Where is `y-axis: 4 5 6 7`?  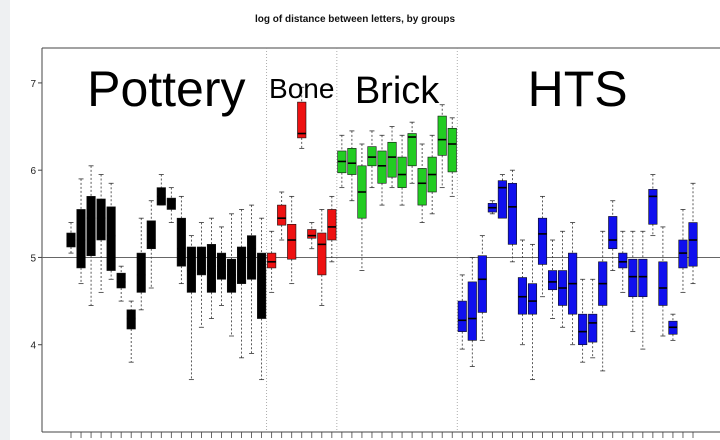 y-axis: 4 5 6 7 is located at coordinates (36, 215).